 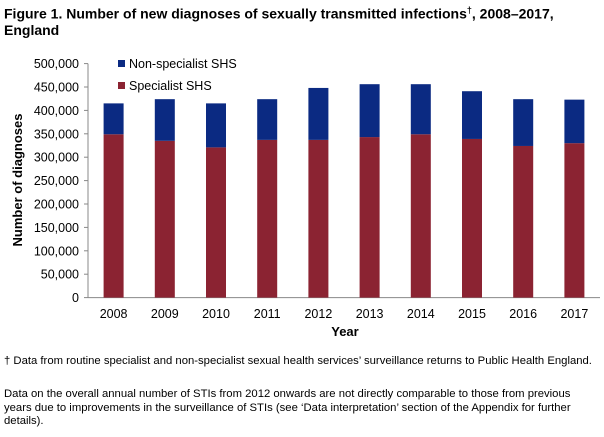 I want to click on x-axis-label: Year, so click(x=344, y=331).